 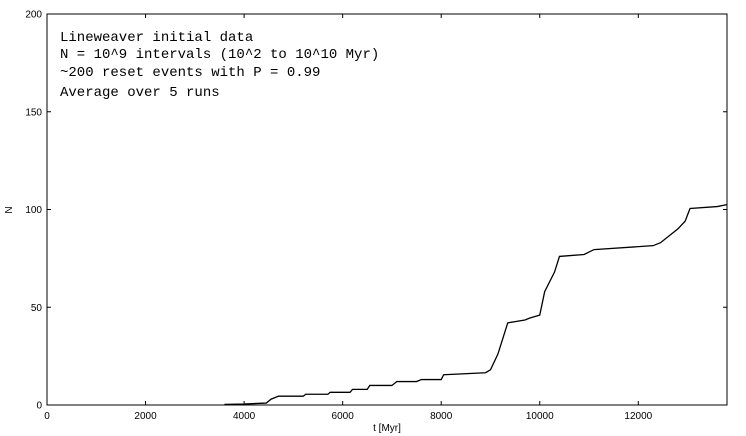 What do you see at coordinates (145, 416) in the screenshot?
I see `x-tick-label: 2000` at bounding box center [145, 416].